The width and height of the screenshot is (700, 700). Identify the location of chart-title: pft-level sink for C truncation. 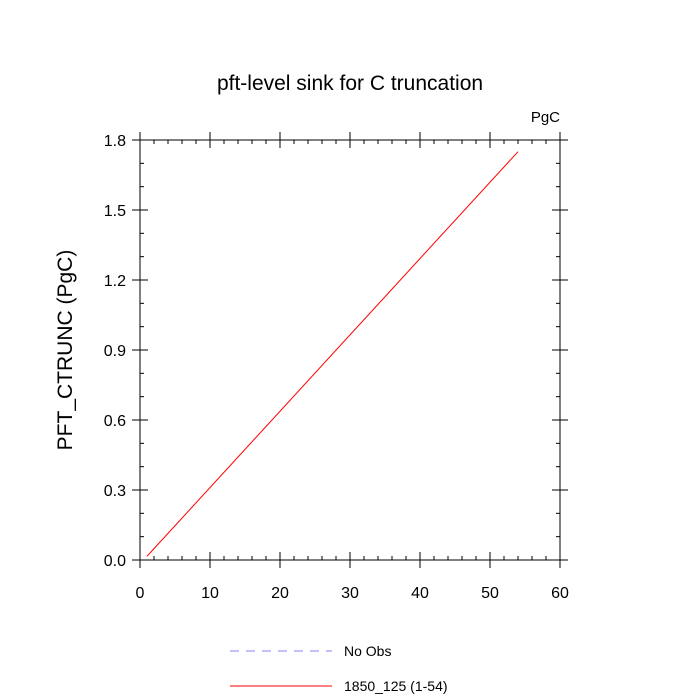
(350, 83).